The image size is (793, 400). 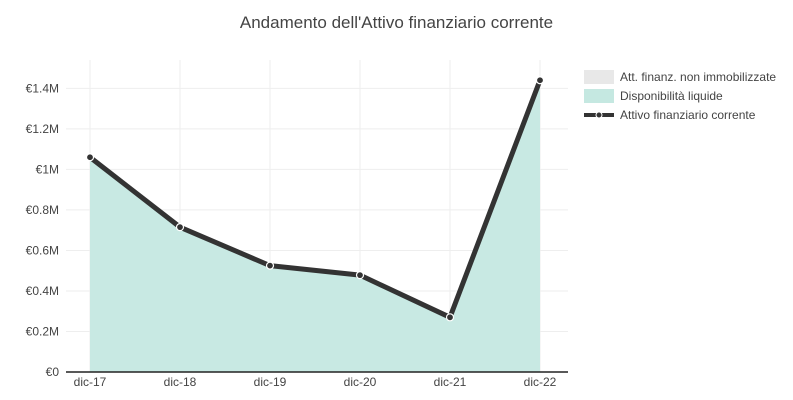 I want to click on x-tick-label: dic-22, so click(x=540, y=382).